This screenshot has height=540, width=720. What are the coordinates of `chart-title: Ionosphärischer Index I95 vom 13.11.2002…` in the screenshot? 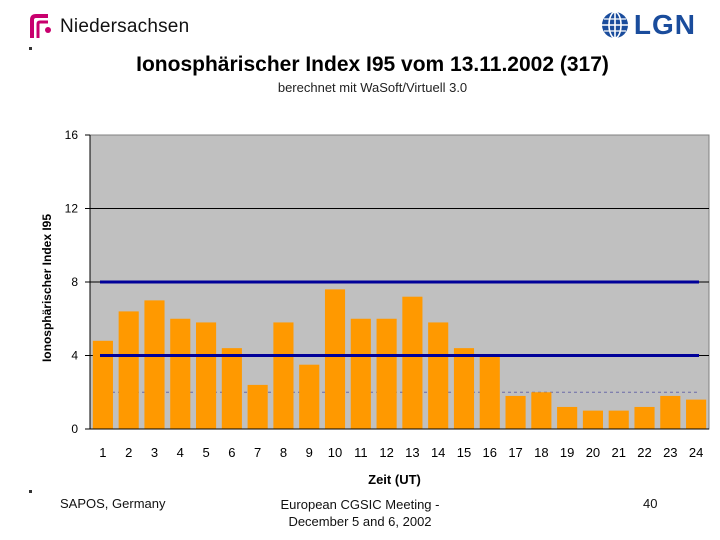 It's located at (372, 64).